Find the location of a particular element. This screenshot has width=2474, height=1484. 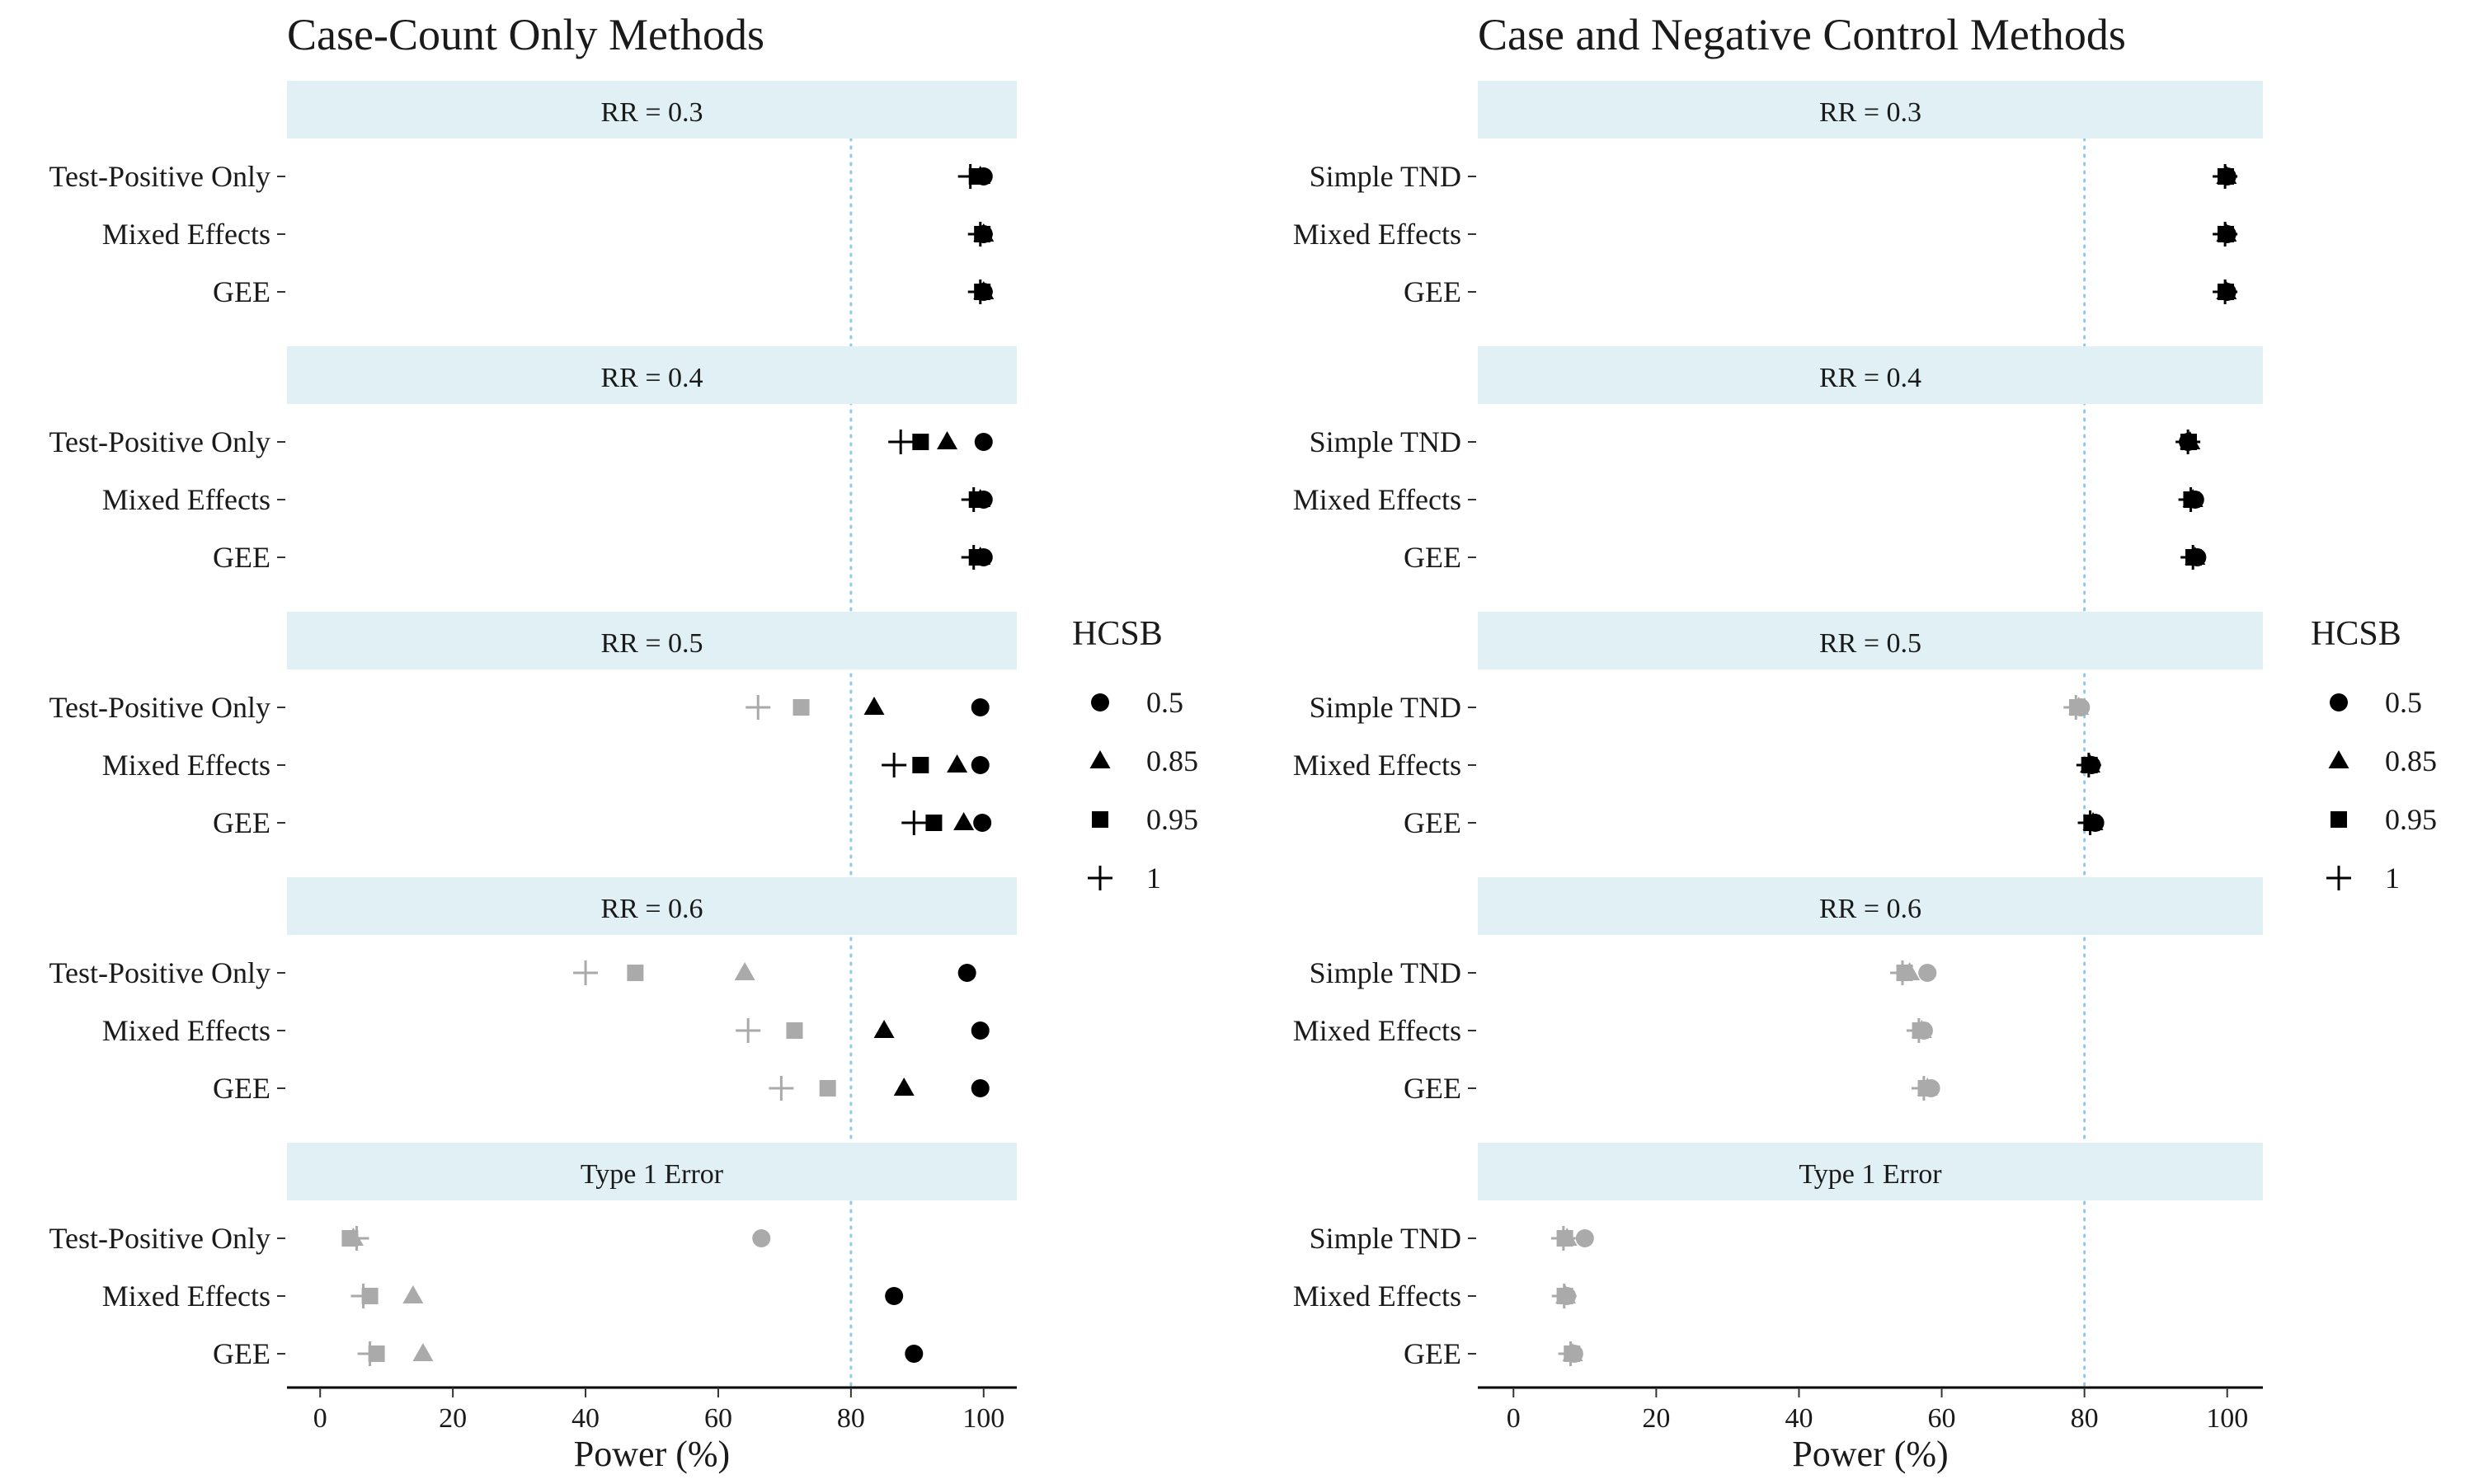

legend-left: HCSB 0.5 0.85 0.95 1 is located at coordinates (1135, 755).